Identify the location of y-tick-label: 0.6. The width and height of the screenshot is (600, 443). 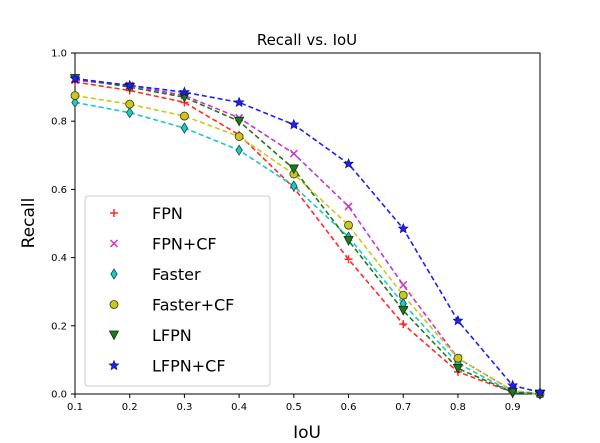
(59, 190).